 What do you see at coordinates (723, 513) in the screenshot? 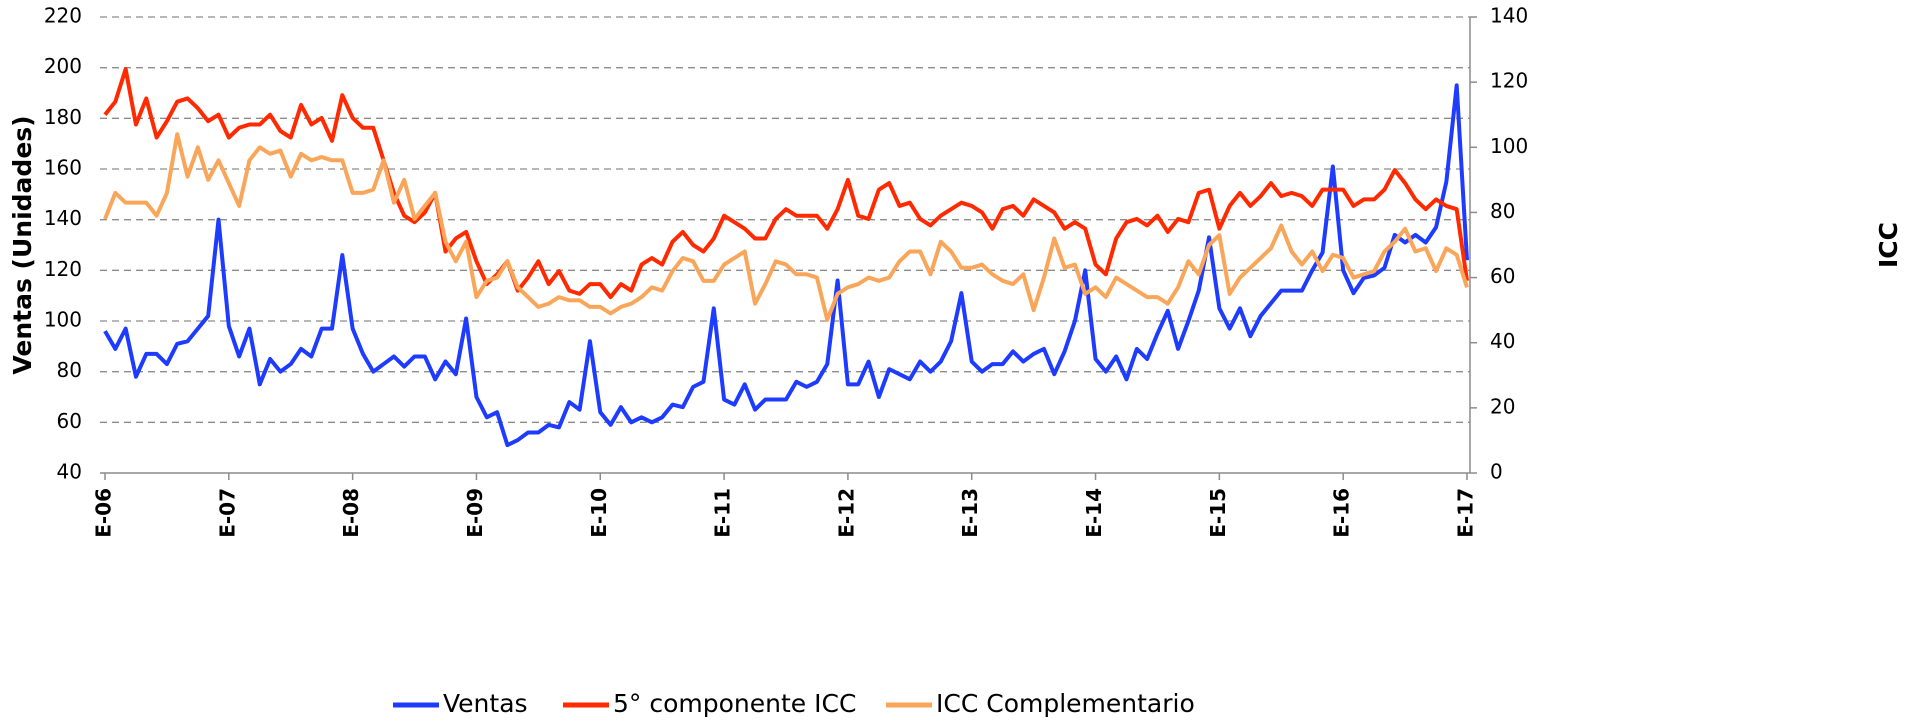
I see `x-tick-label: E-11` at bounding box center [723, 513].